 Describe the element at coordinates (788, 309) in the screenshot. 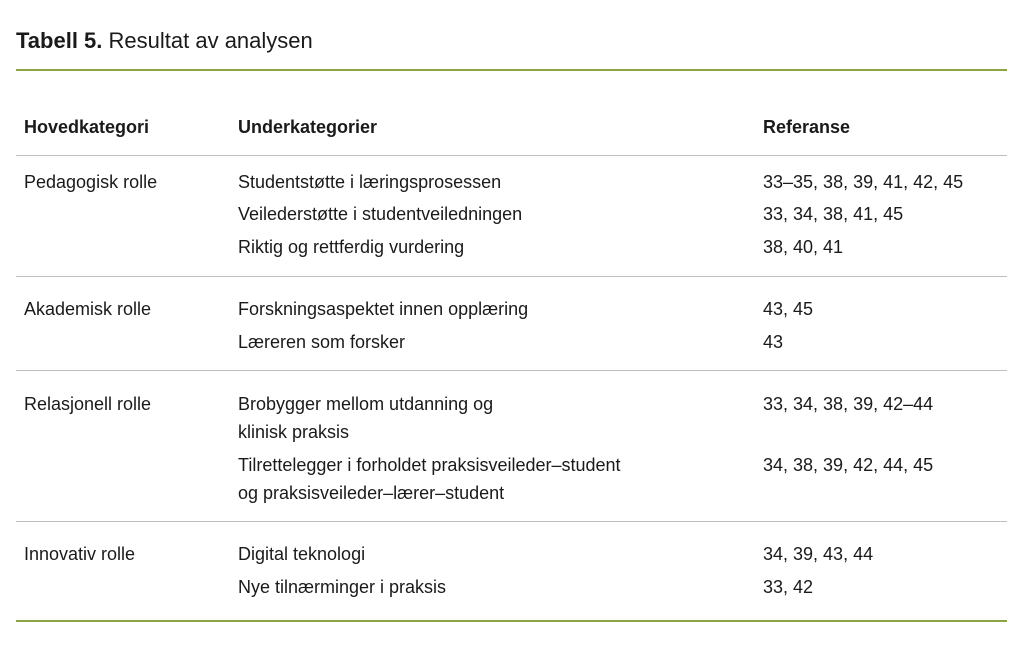

I see `reference-cell: 43, 45` at that location.